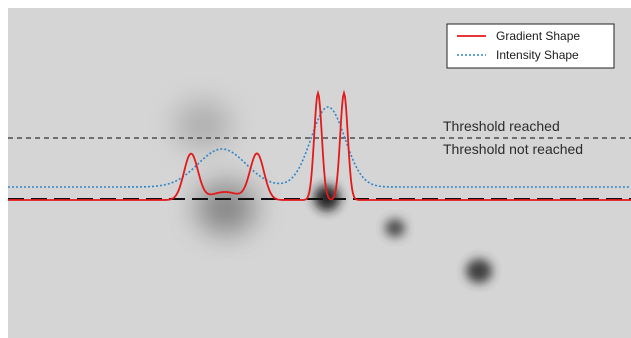 The image size is (631, 338). I want to click on legend-label-intensity: Intensity Shape, so click(537, 55).